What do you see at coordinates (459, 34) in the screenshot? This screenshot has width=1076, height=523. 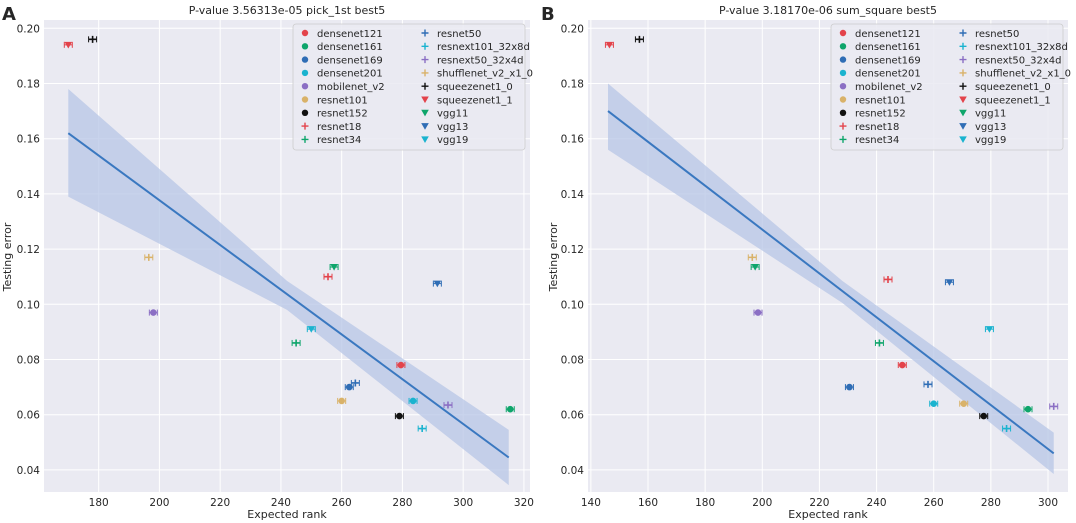 I see `legend-label: resnet50` at bounding box center [459, 34].